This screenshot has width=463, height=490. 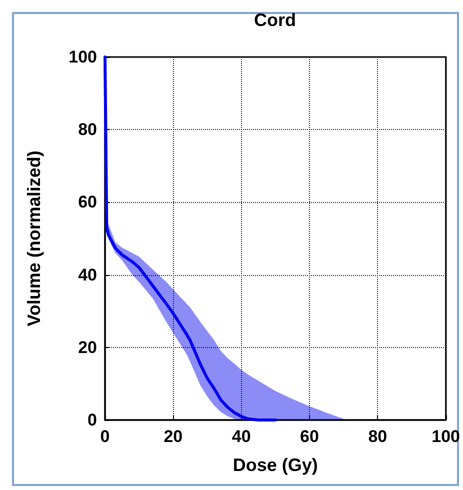 I want to click on x-tick-label: 20, so click(x=173, y=436).